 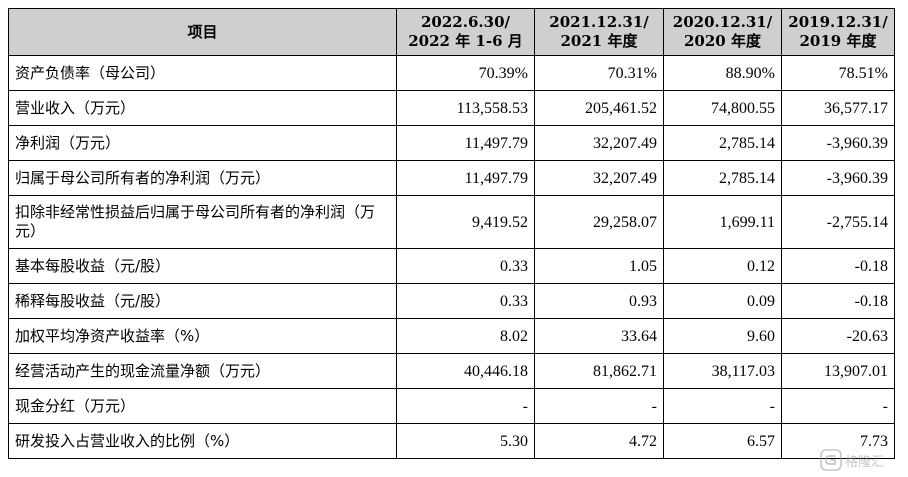 I want to click on cell-value: 70.39%, so click(x=465, y=73).